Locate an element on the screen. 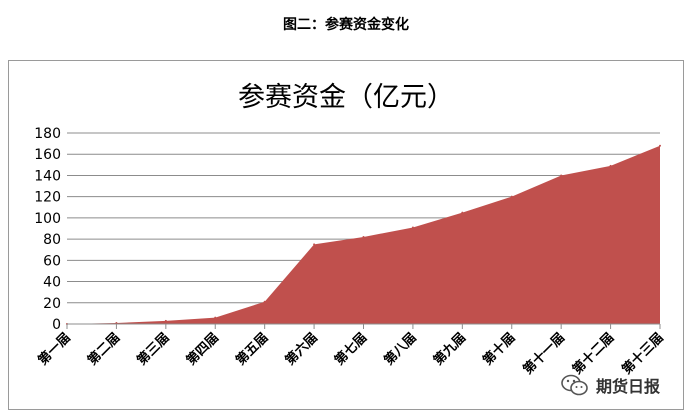  y-tick-label: 60 is located at coordinates (52, 261).